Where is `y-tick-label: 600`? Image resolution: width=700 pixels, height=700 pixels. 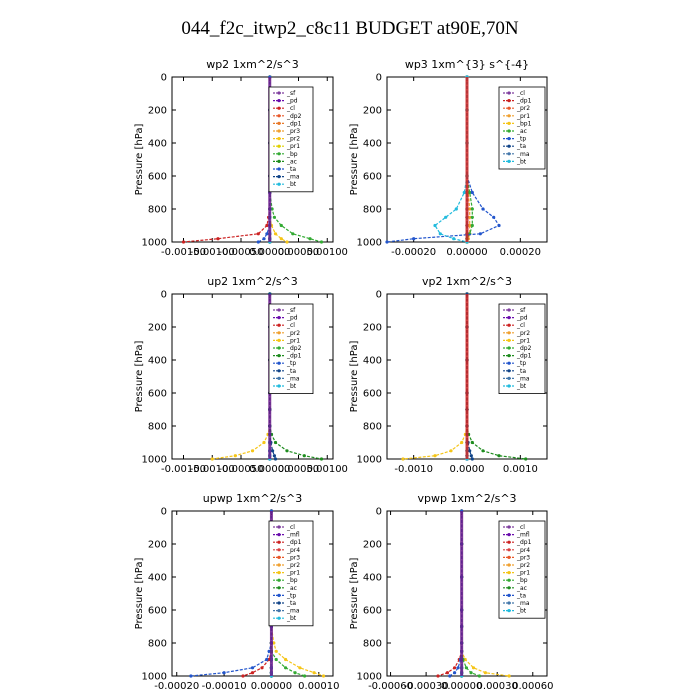
y-tick-label: 600 is located at coordinates (372, 177).